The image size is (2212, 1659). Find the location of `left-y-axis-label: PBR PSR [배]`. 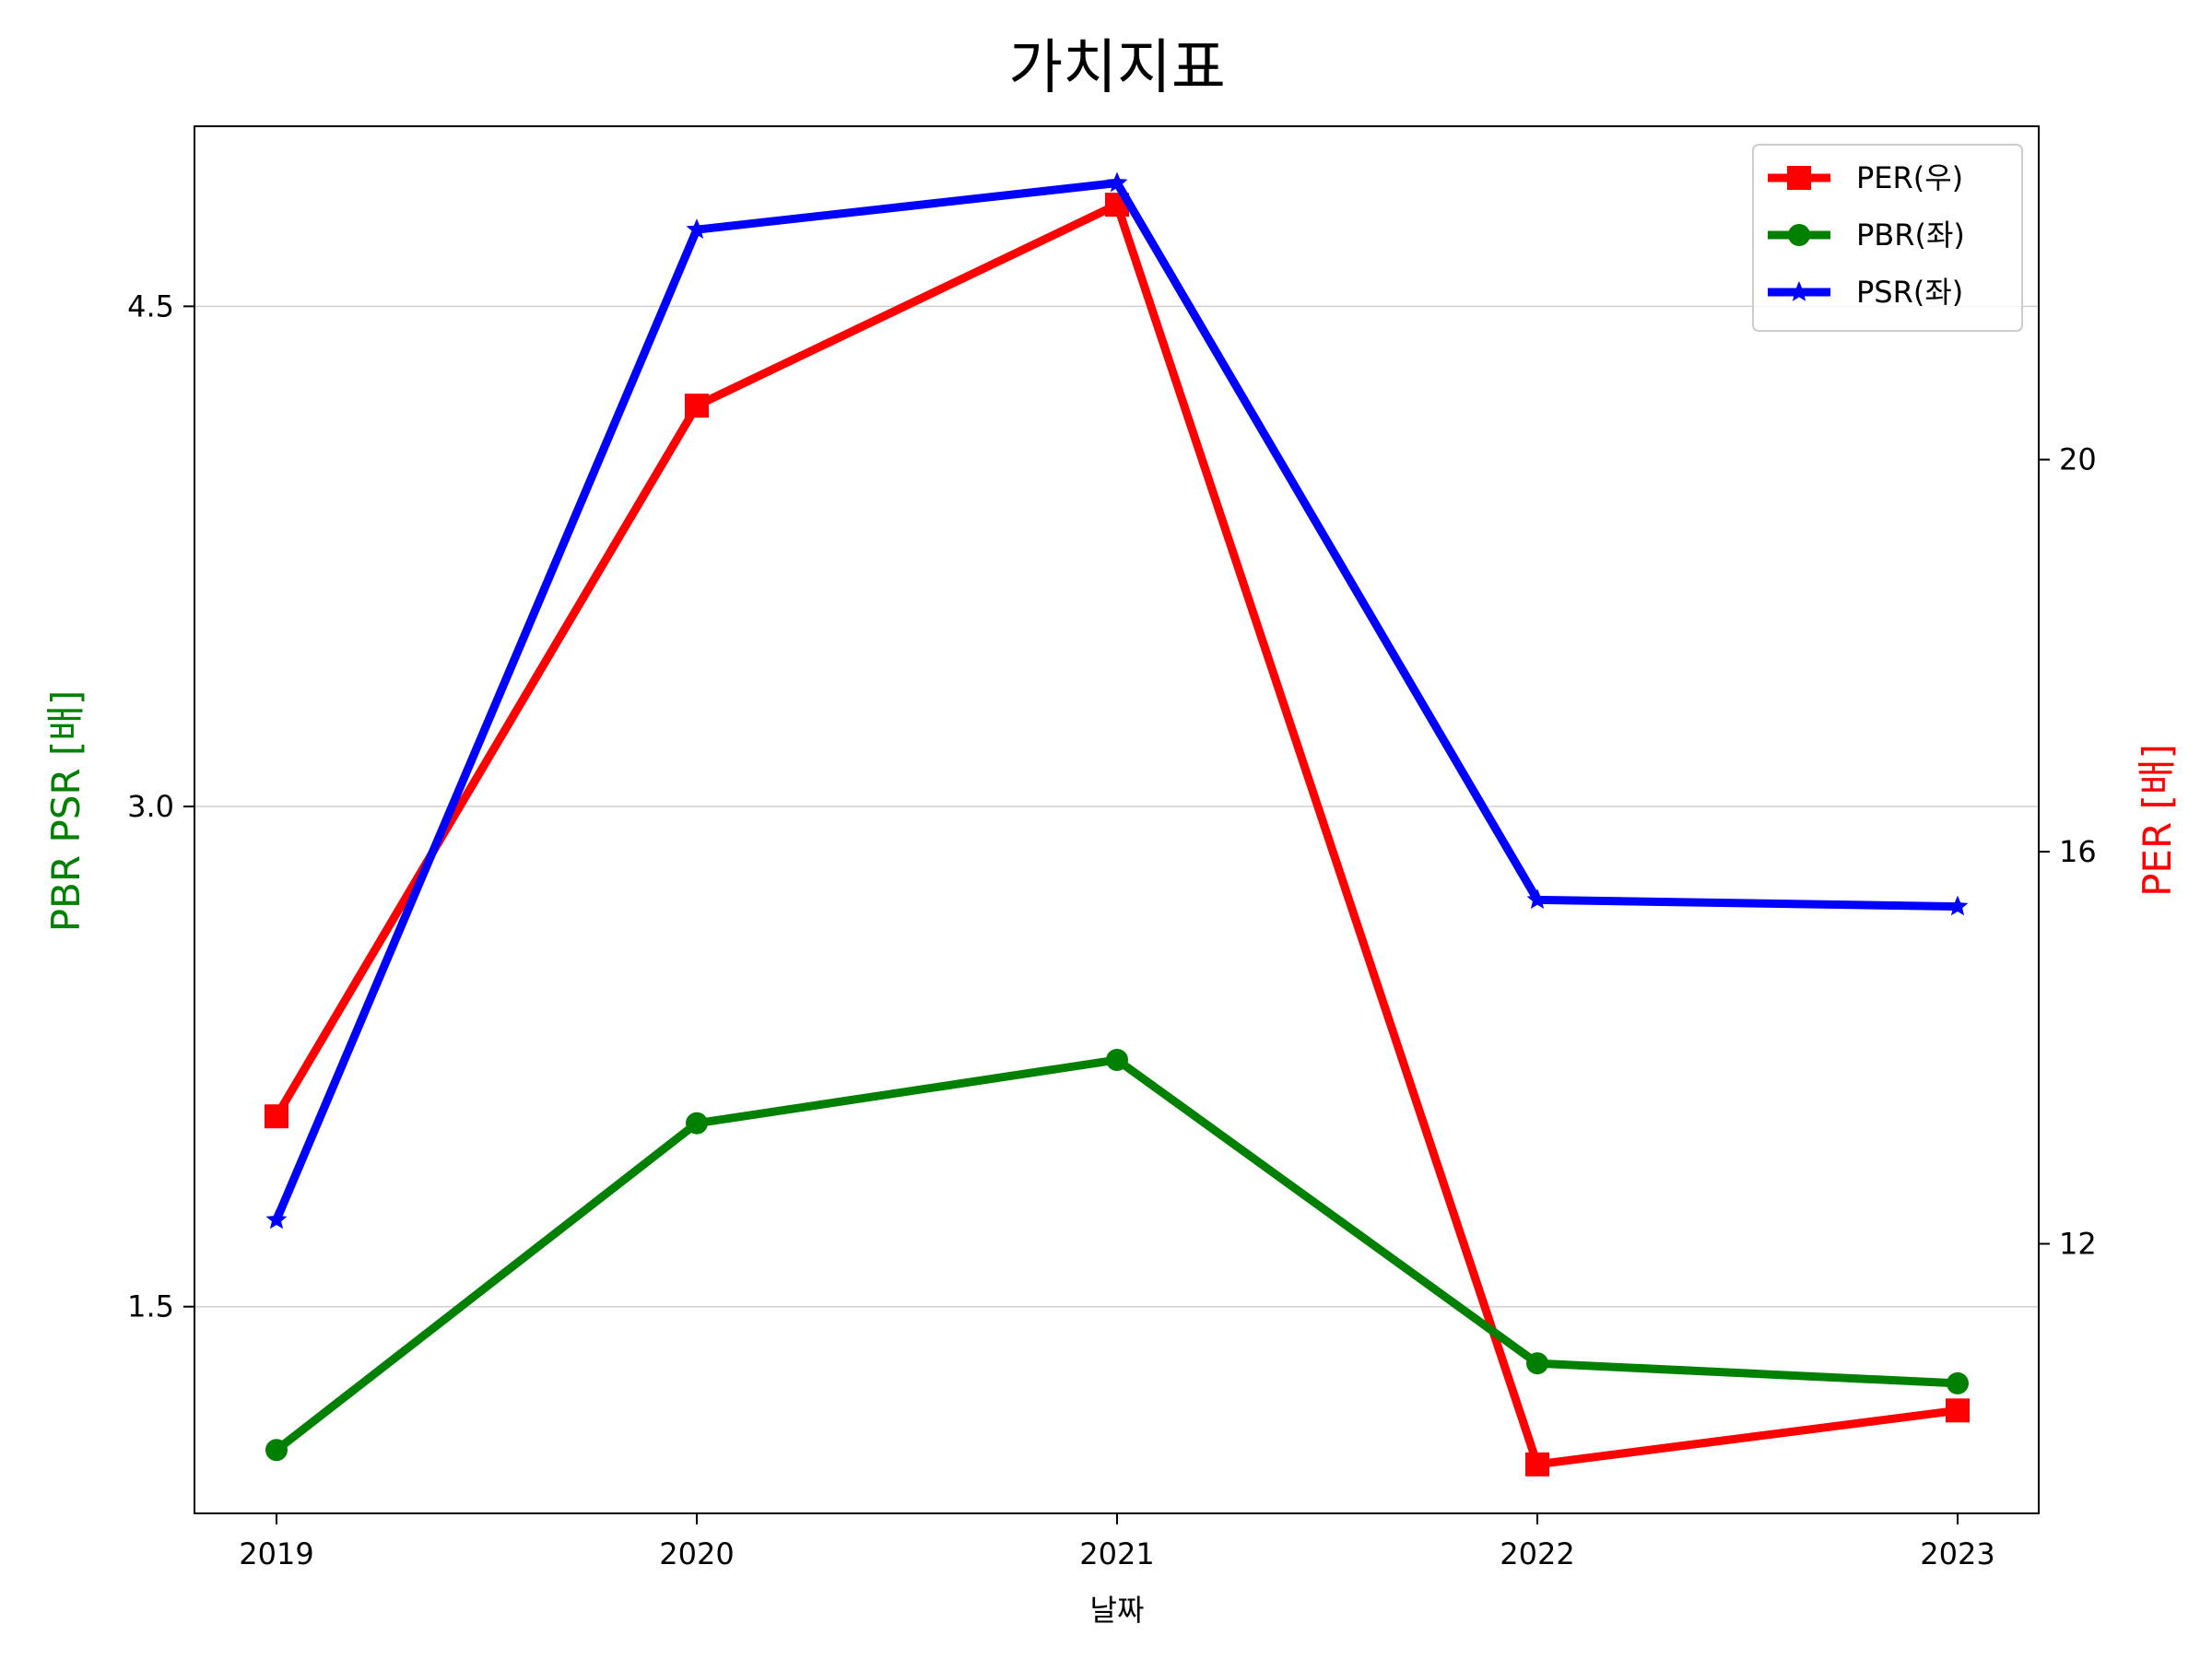

left-y-axis-label: PBR PSR [배] is located at coordinates (65, 811).